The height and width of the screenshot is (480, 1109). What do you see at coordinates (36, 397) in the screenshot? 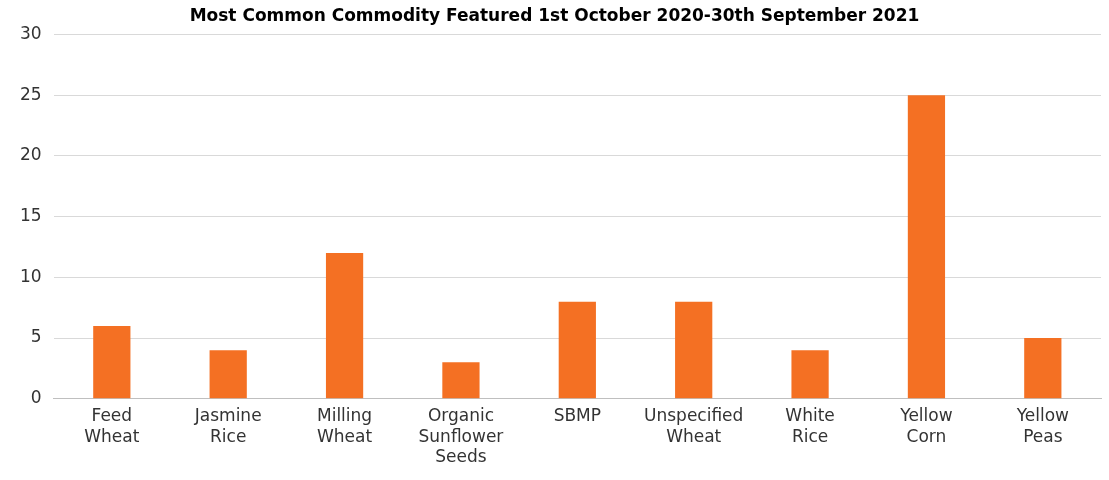
I see `y-tick-label: 0` at bounding box center [36, 397].